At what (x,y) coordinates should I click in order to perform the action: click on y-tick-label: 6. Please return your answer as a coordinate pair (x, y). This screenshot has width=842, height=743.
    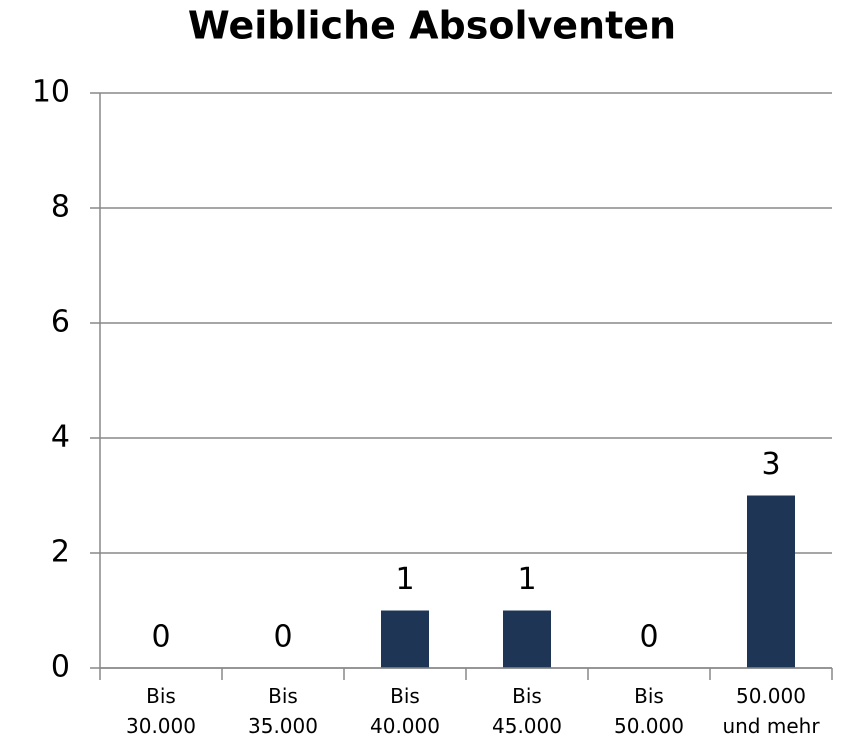
    Looking at the image, I should click on (60, 322).